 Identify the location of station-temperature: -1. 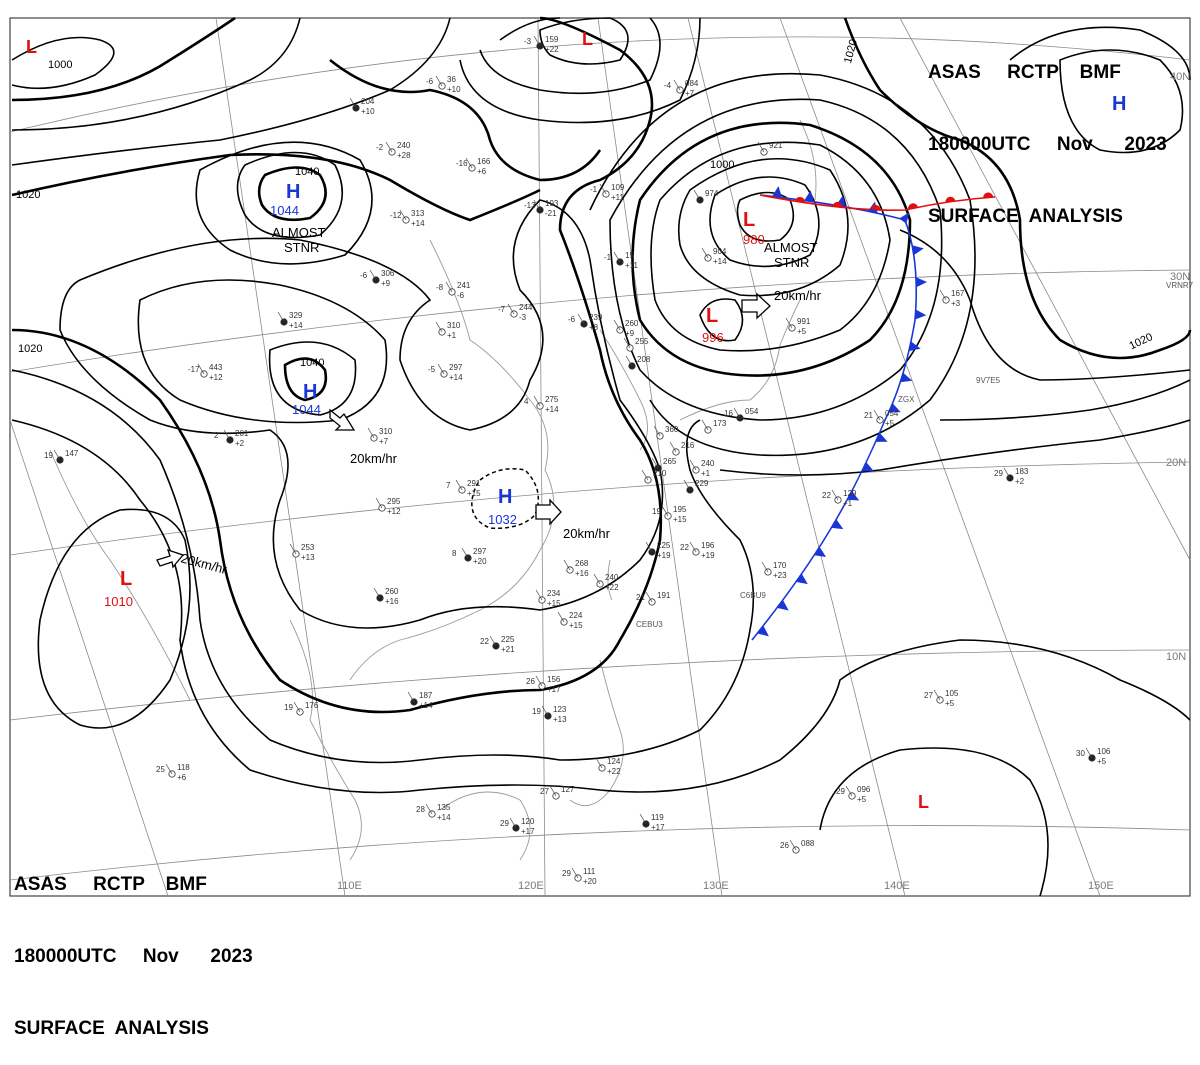
(608, 257).